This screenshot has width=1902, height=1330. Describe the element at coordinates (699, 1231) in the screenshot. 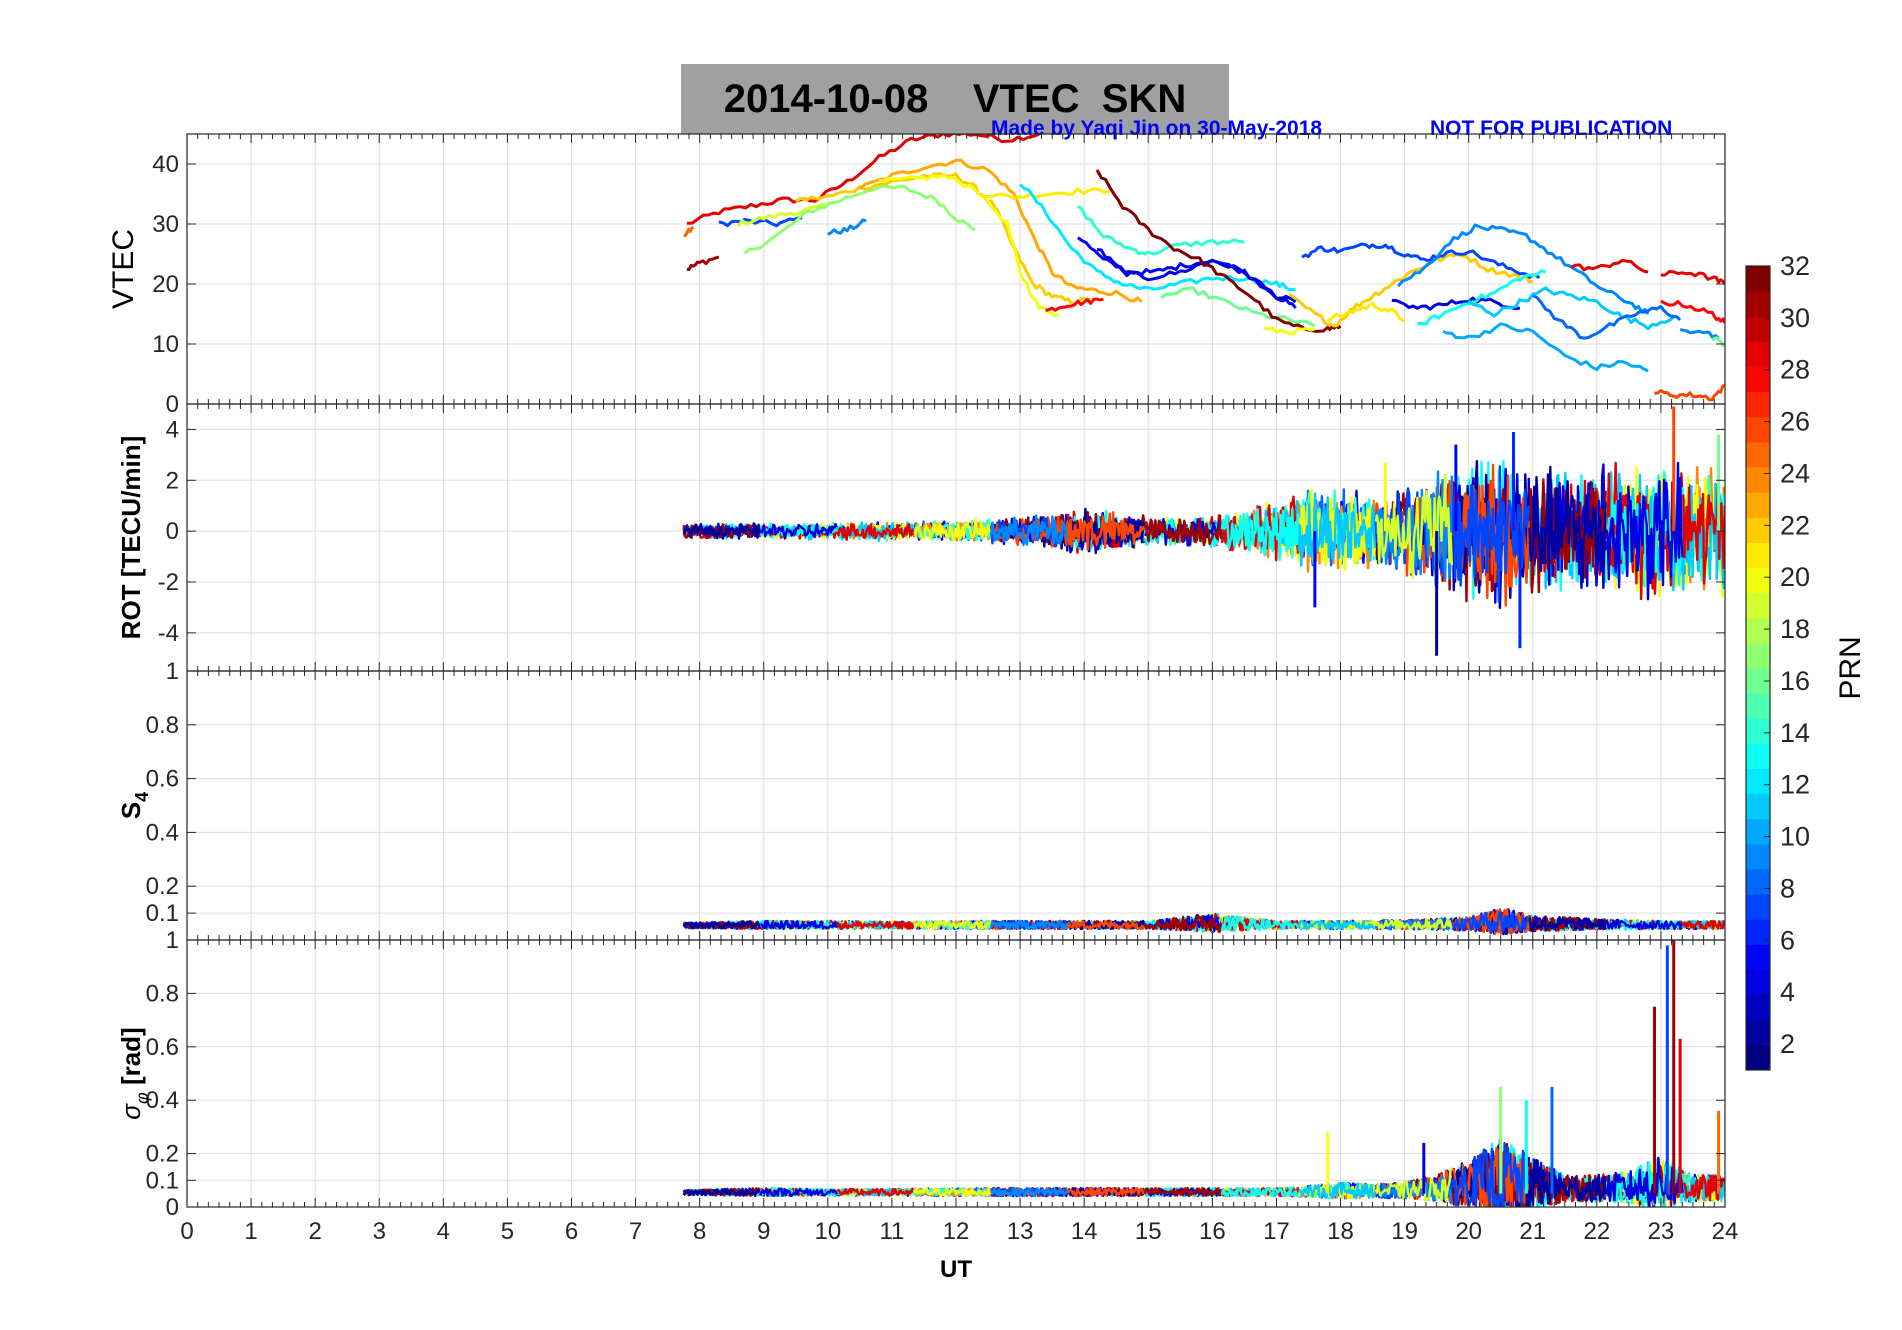

I see `x-tick-label: 8` at that location.